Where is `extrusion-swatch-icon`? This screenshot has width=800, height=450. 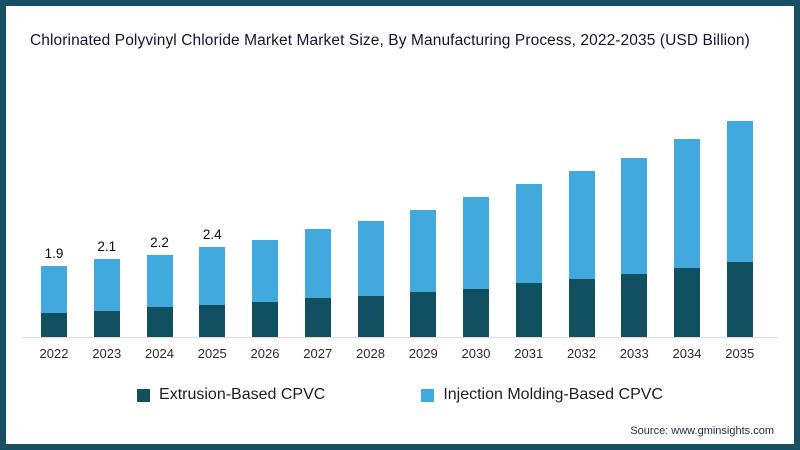 extrusion-swatch-icon is located at coordinates (144, 395).